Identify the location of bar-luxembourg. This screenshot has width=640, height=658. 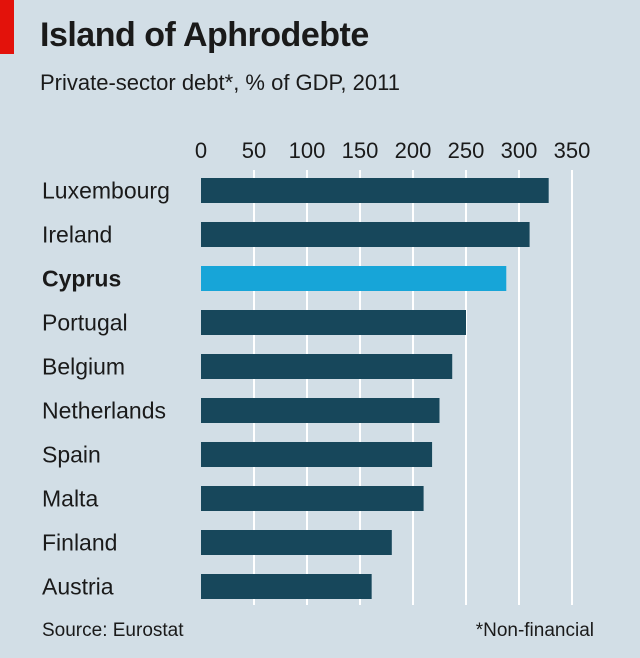
(375, 190).